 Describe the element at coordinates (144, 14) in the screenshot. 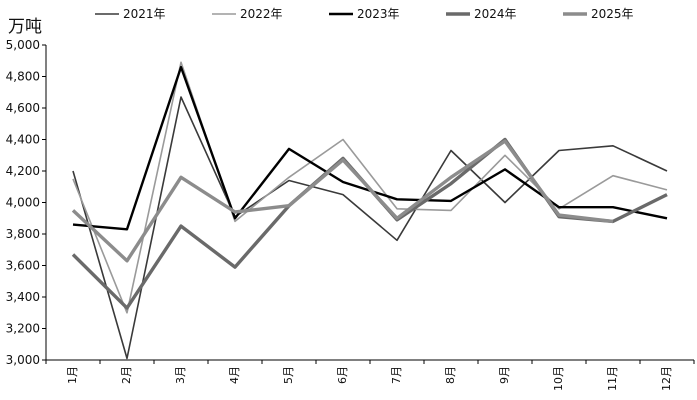

I see `legend-label: 2021年` at that location.